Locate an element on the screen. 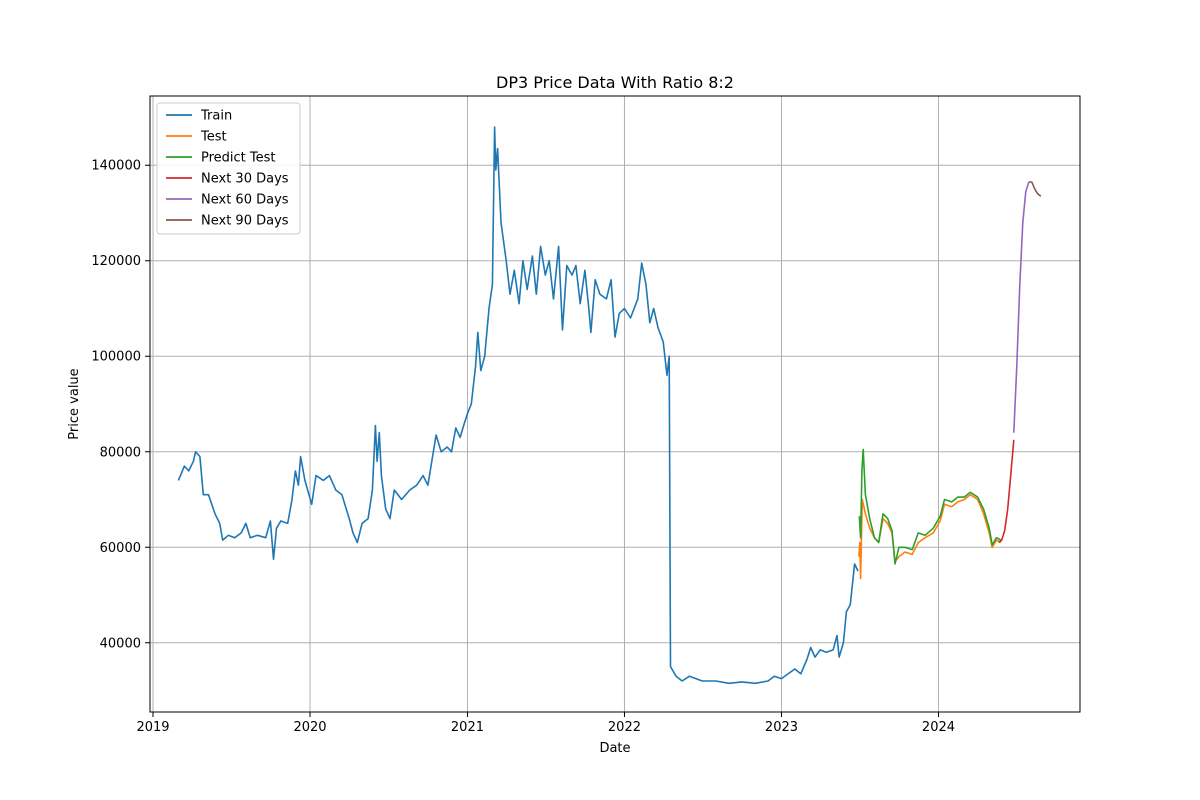 The image size is (1200, 800). x-tick-label: 2022 is located at coordinates (624, 727).